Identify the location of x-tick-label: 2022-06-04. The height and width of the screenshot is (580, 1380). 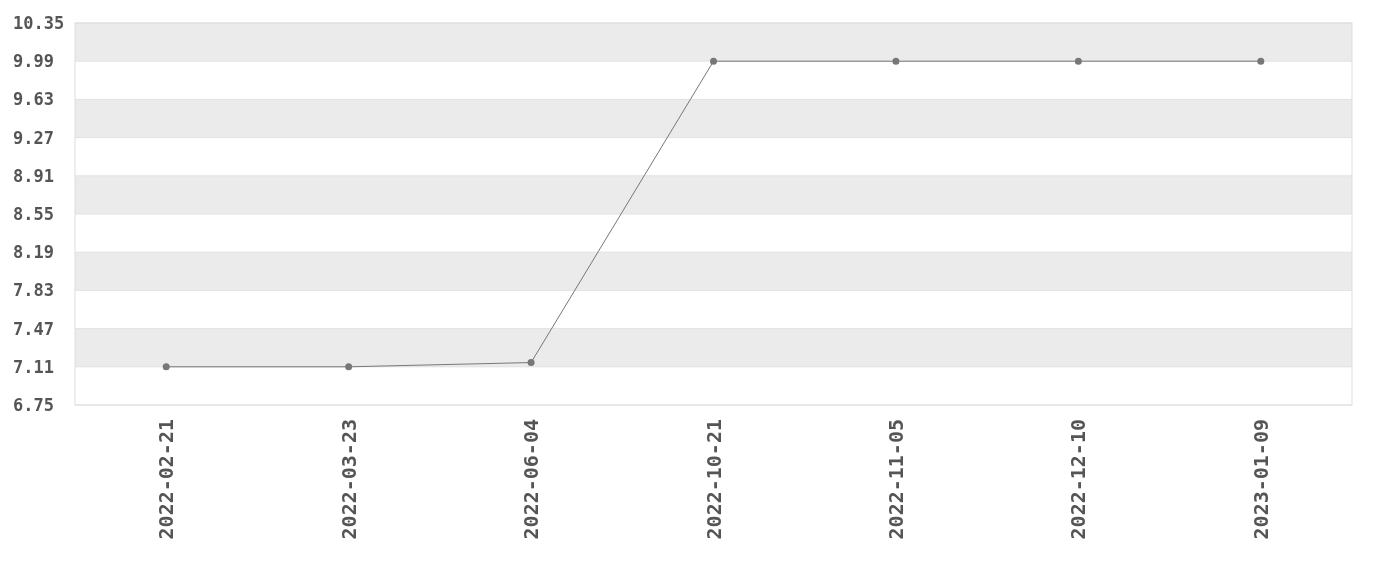
(531, 479).